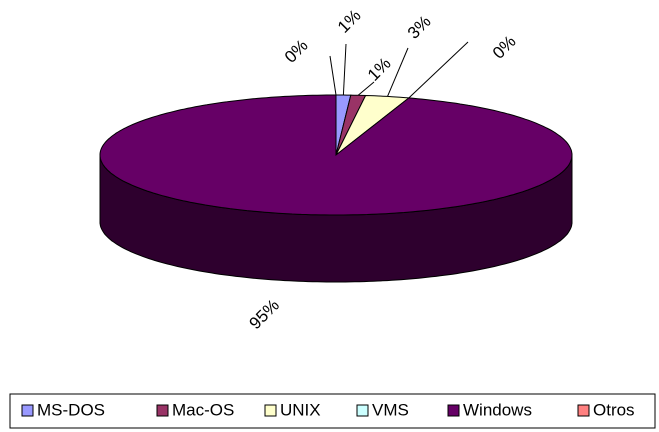 The height and width of the screenshot is (432, 659). What do you see at coordinates (71, 409) in the screenshot?
I see `legend-label: MS-DOS` at bounding box center [71, 409].